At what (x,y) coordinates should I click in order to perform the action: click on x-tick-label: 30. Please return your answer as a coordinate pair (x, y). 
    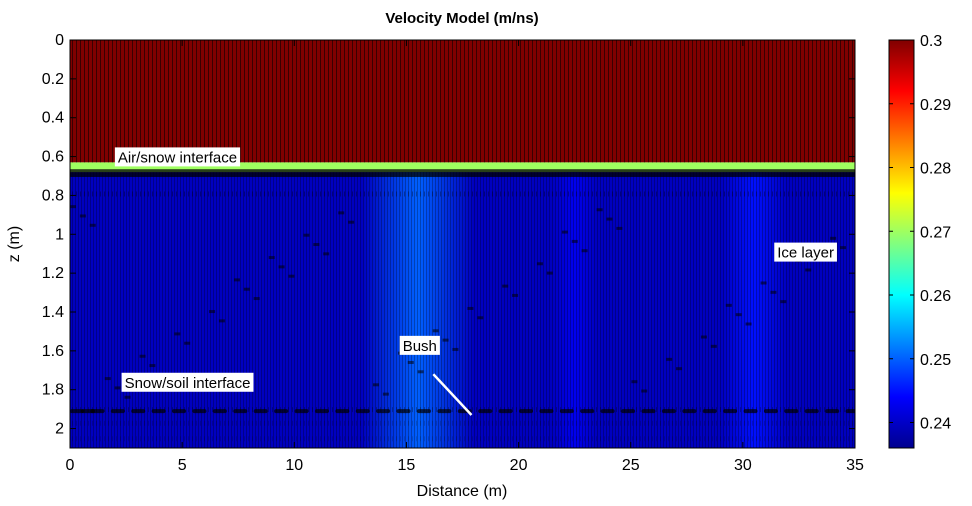
    Looking at the image, I should click on (743, 465).